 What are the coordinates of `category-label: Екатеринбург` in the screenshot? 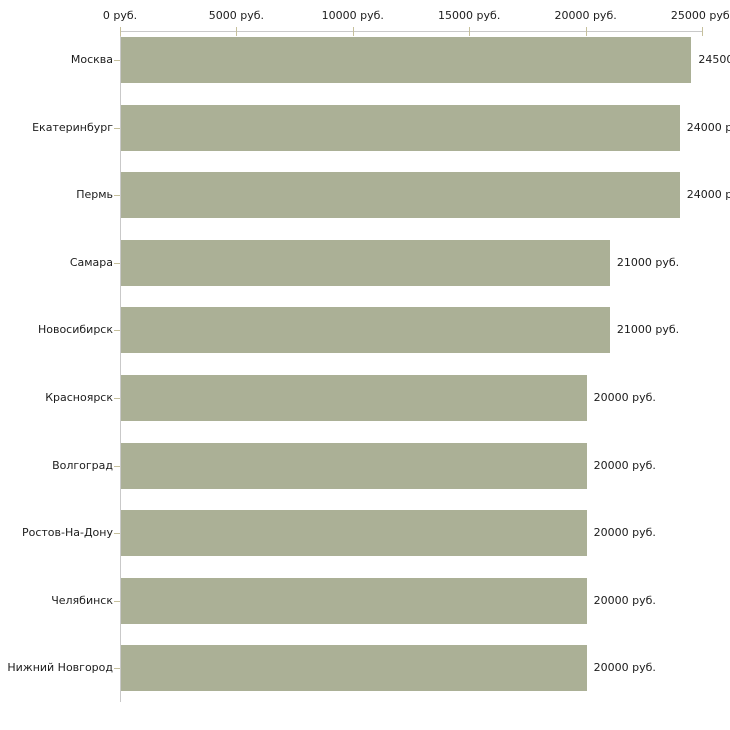 It's located at (72, 127).